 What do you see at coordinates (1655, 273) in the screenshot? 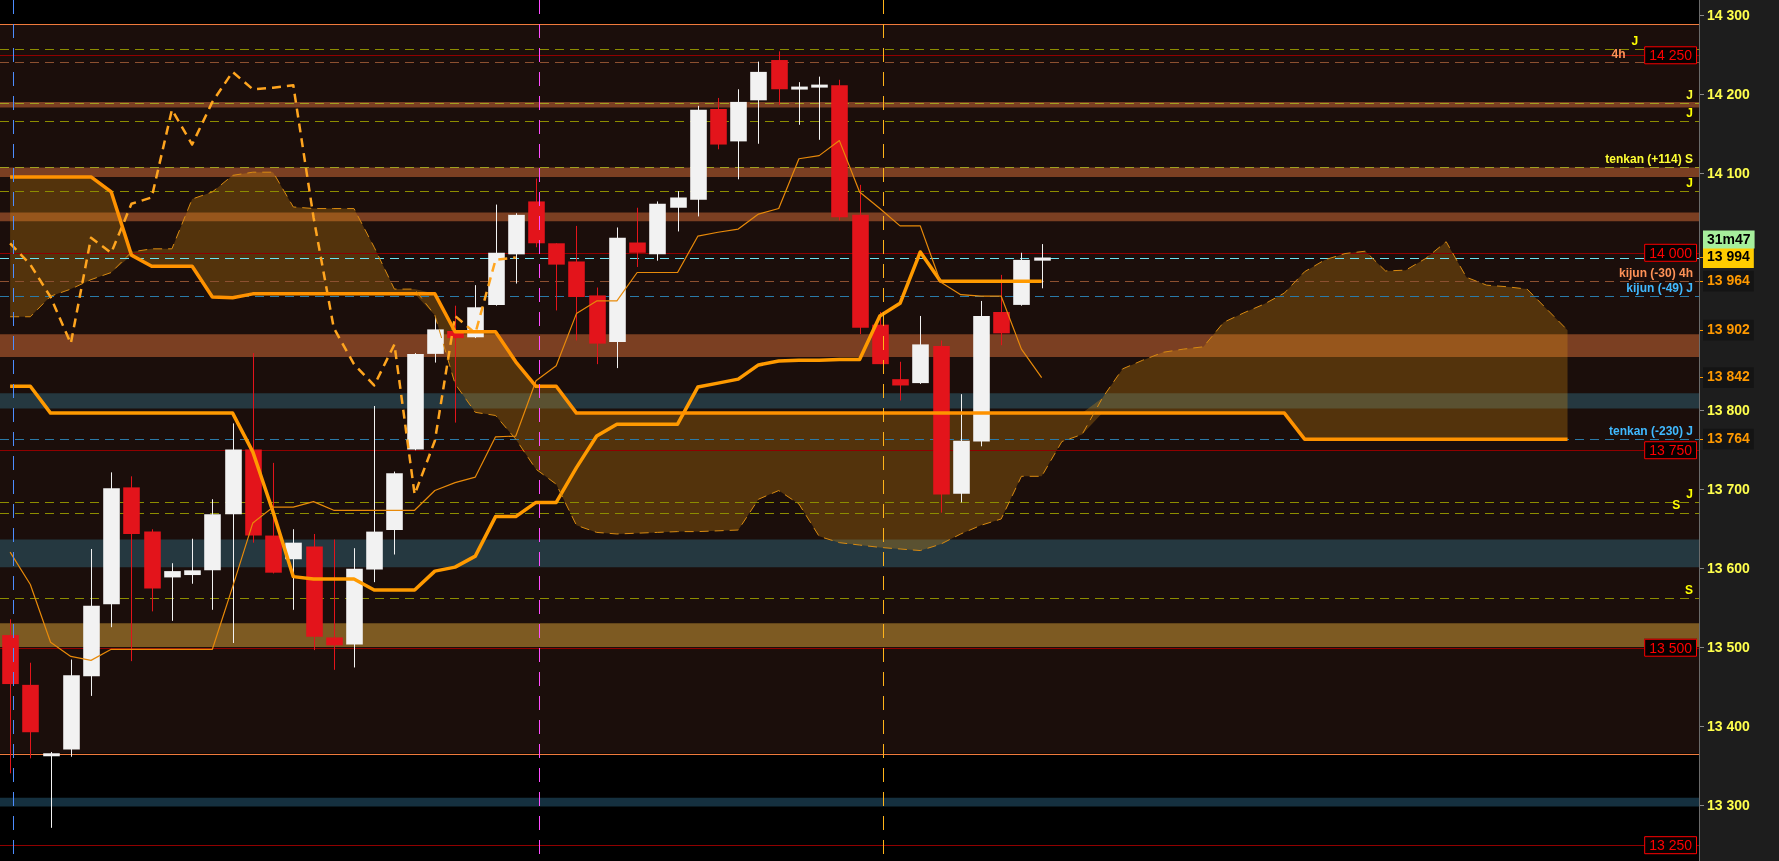
I see `ref-line-label: kijun (-30) 4h` at bounding box center [1655, 273].